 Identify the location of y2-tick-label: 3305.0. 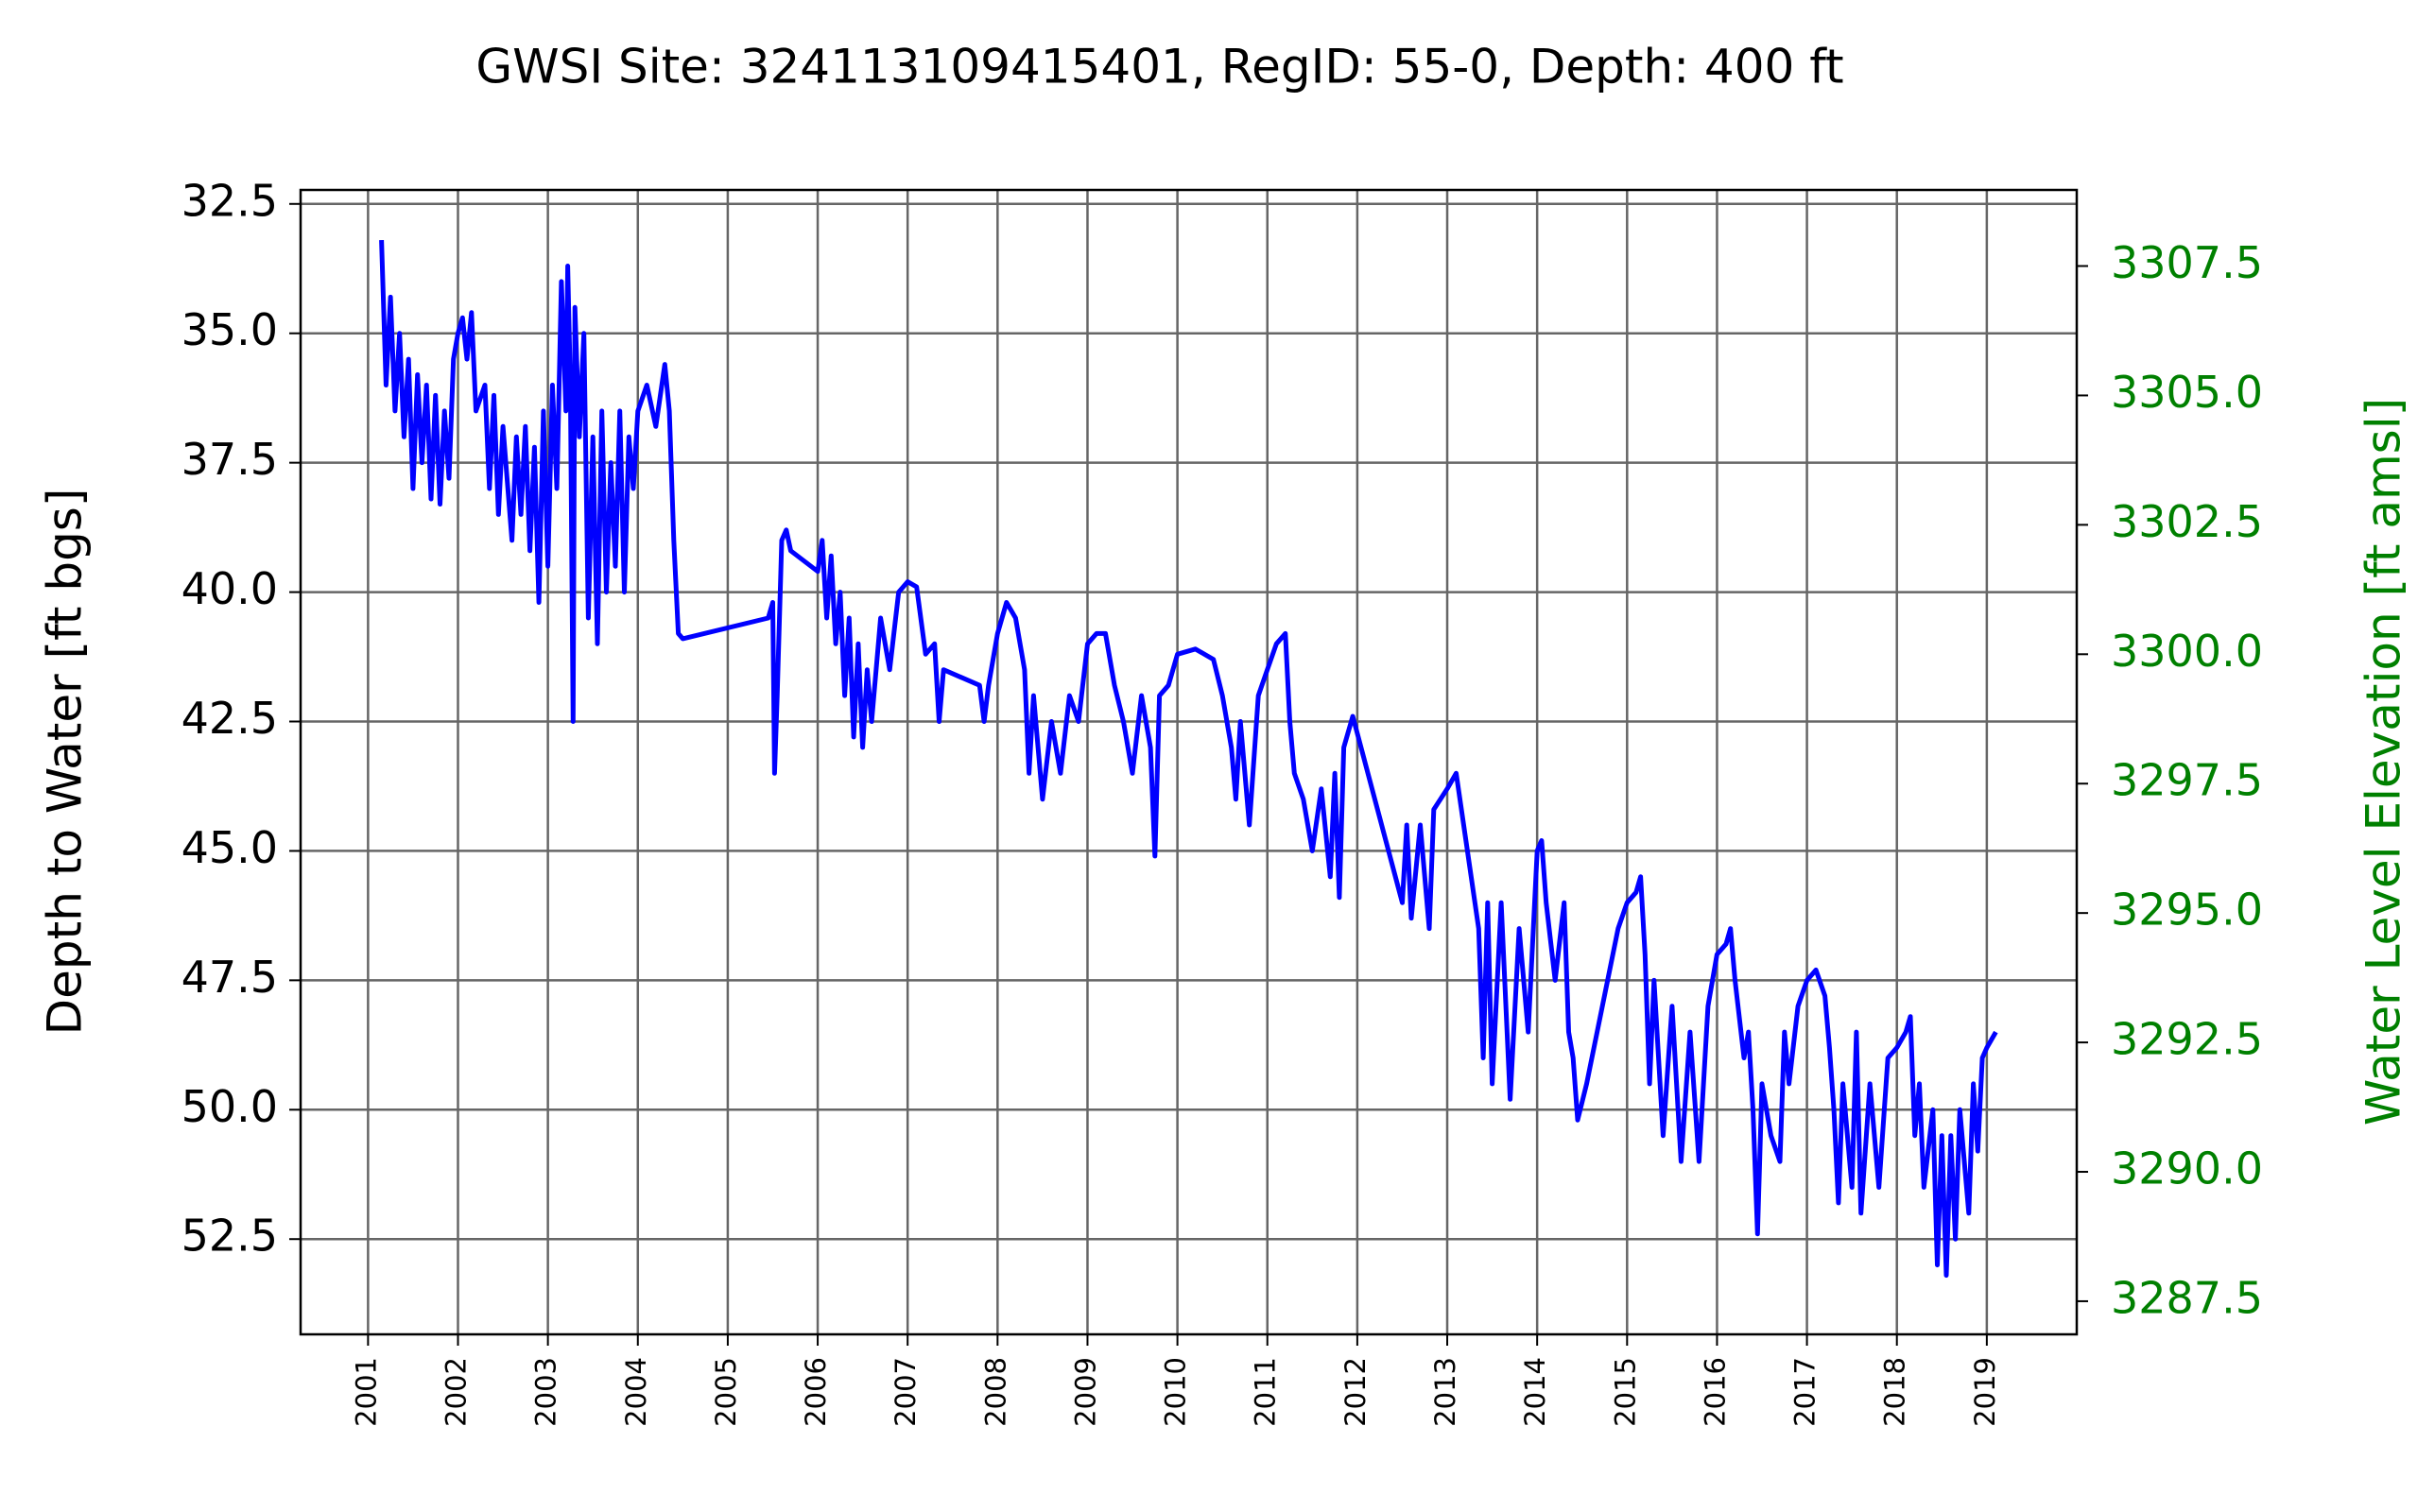
(2187, 392).